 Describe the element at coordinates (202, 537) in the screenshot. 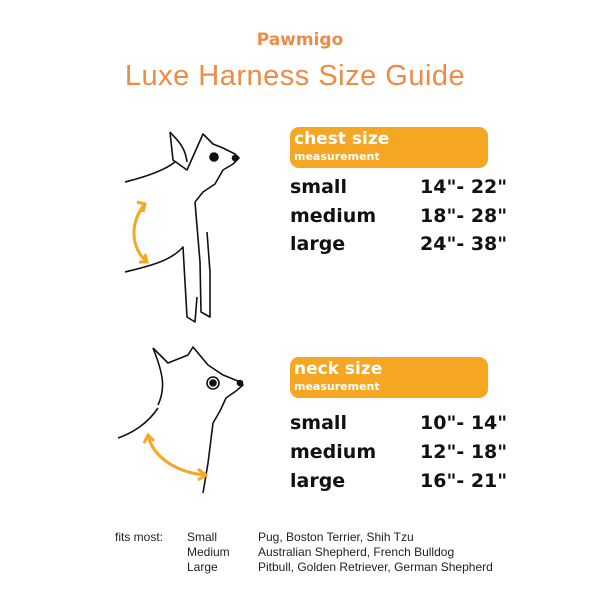

I see `fits-size: Small` at that location.